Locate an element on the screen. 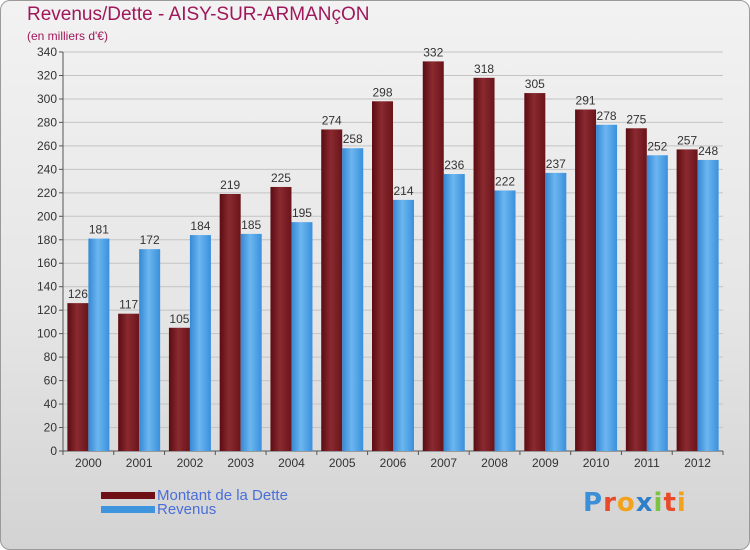 This screenshot has height=550, width=750. x-tick-label: 2002 is located at coordinates (190, 463).